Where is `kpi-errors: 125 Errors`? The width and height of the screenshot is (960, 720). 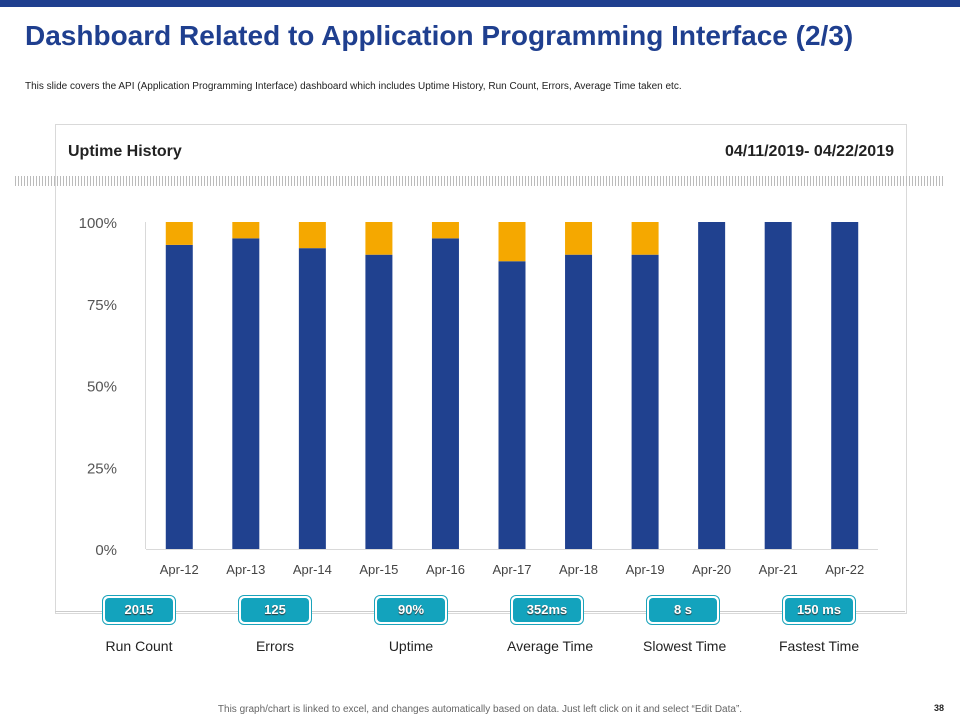 kpi-errors: 125 Errors is located at coordinates (275, 624).